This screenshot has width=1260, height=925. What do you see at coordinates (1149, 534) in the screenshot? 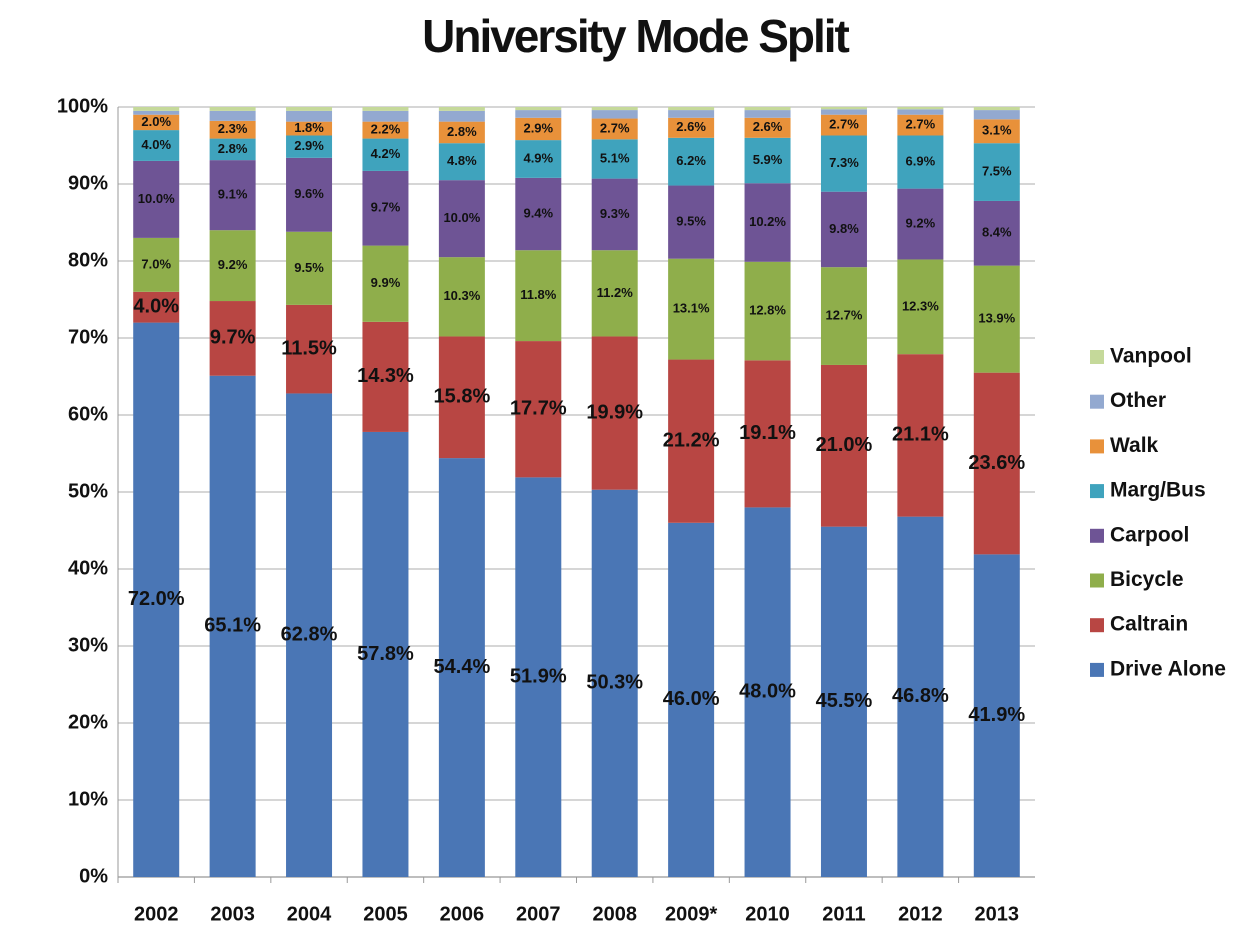
I see `legend-label: Carpool` at bounding box center [1149, 534].